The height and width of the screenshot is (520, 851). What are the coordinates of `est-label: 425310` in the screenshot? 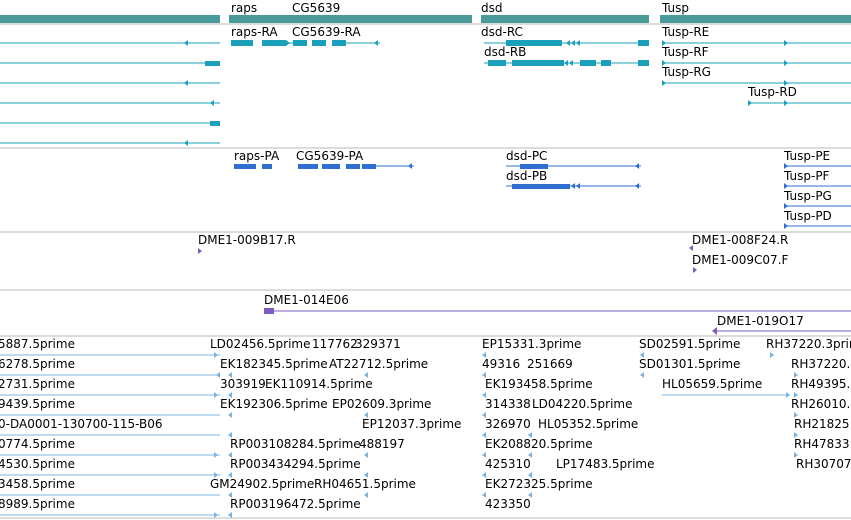 It's located at (508, 464).